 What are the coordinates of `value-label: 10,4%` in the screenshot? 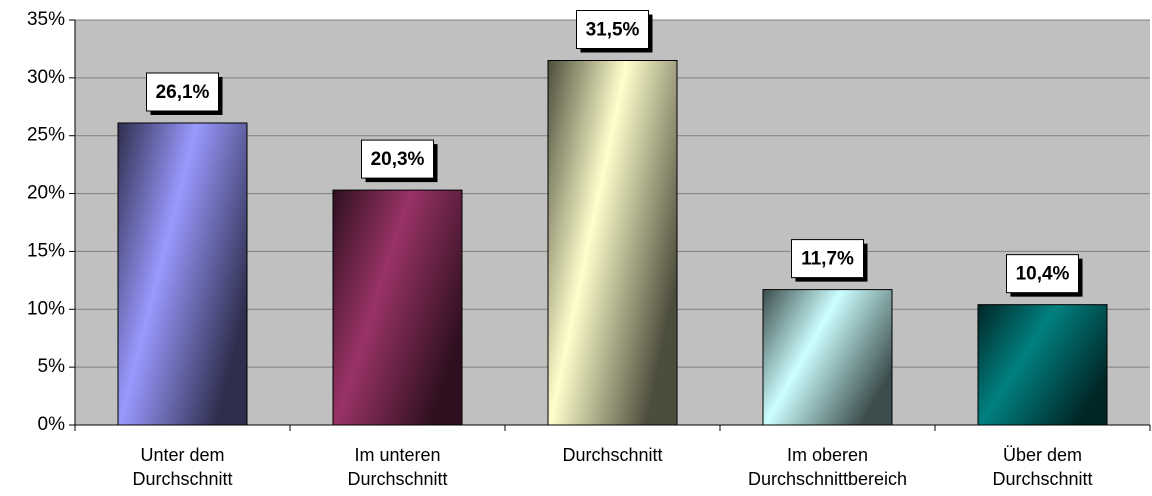 It's located at (1043, 274).